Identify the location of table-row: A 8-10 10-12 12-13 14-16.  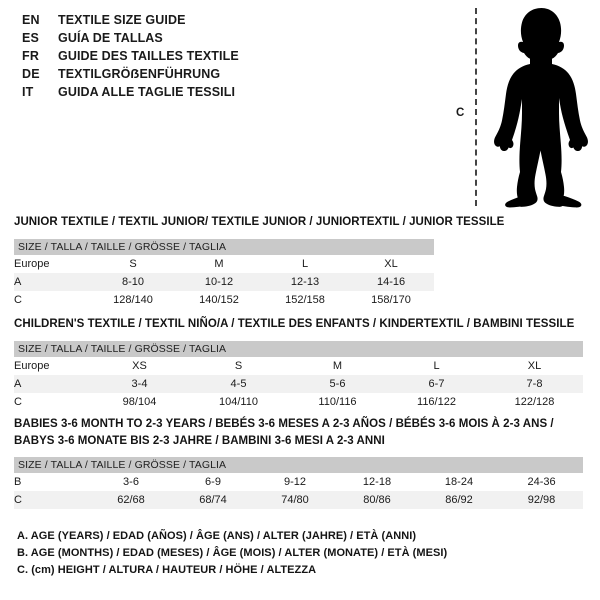
(224, 281).